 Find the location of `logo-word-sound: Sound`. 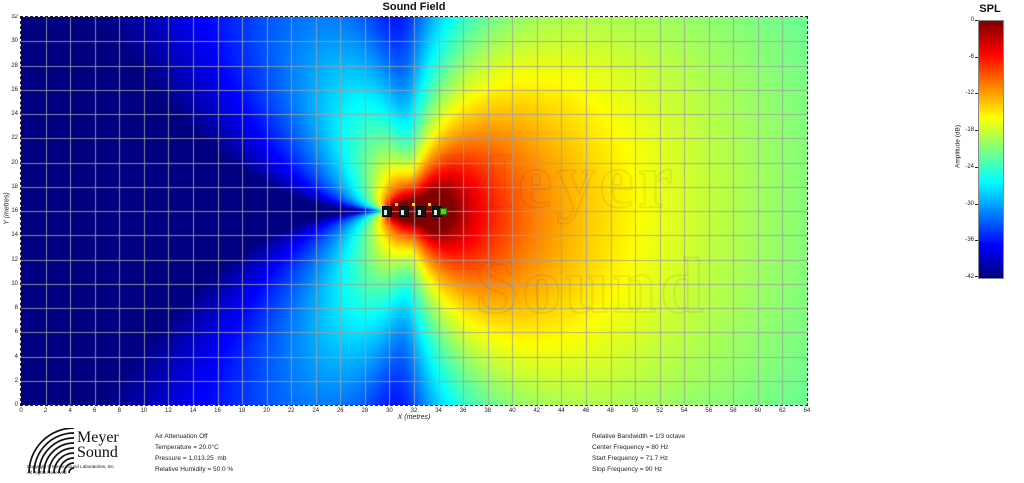

logo-word-sound: Sound is located at coordinates (97, 452).